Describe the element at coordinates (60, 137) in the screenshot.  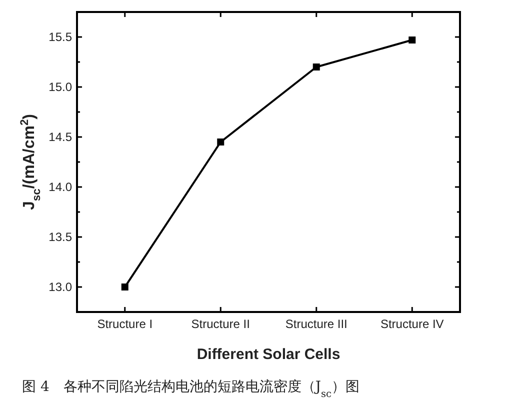
I see `y-tick-label: 14.5` at that location.